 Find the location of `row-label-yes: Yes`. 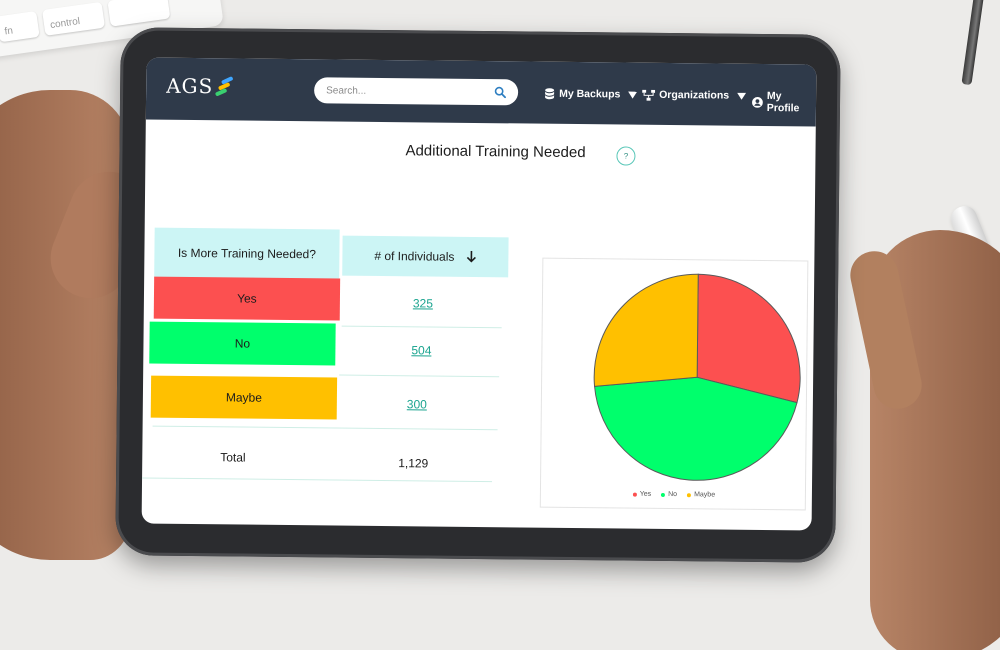

row-label-yes: Yes is located at coordinates (247, 298).